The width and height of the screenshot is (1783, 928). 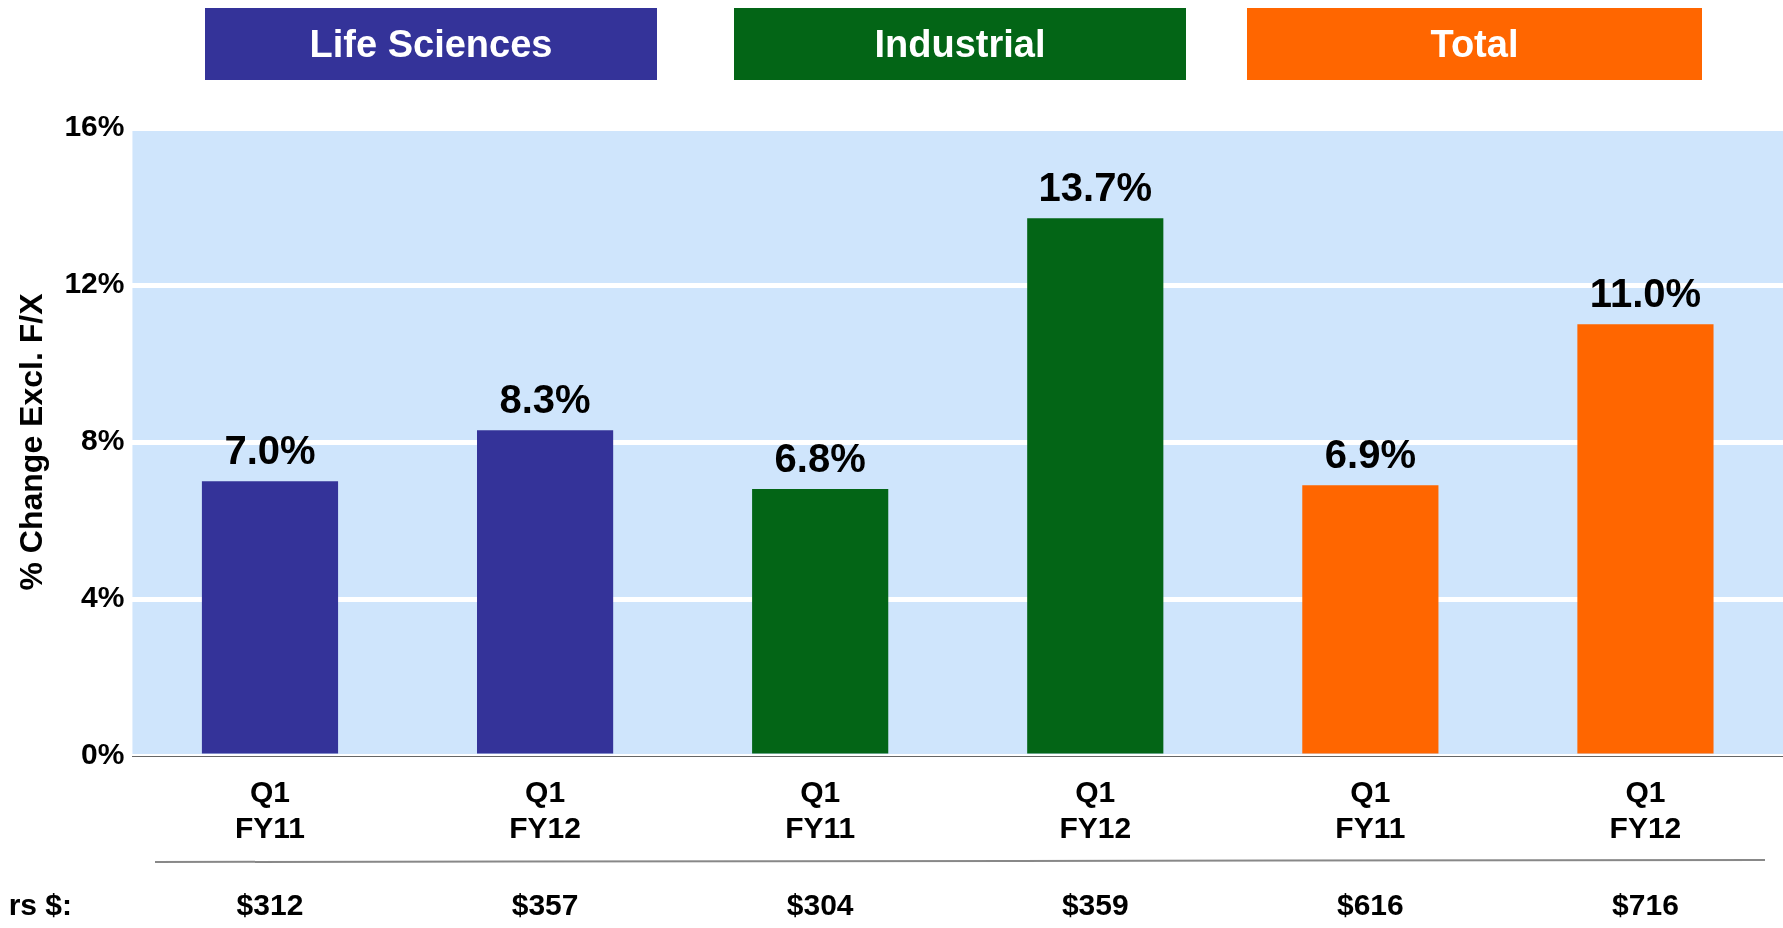 What do you see at coordinates (820, 458) in the screenshot?
I see `data-label: 6.8%` at bounding box center [820, 458].